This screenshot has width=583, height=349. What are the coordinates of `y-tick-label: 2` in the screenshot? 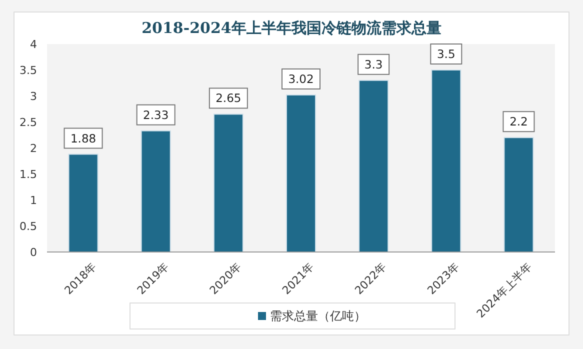 It's located at (33, 148).